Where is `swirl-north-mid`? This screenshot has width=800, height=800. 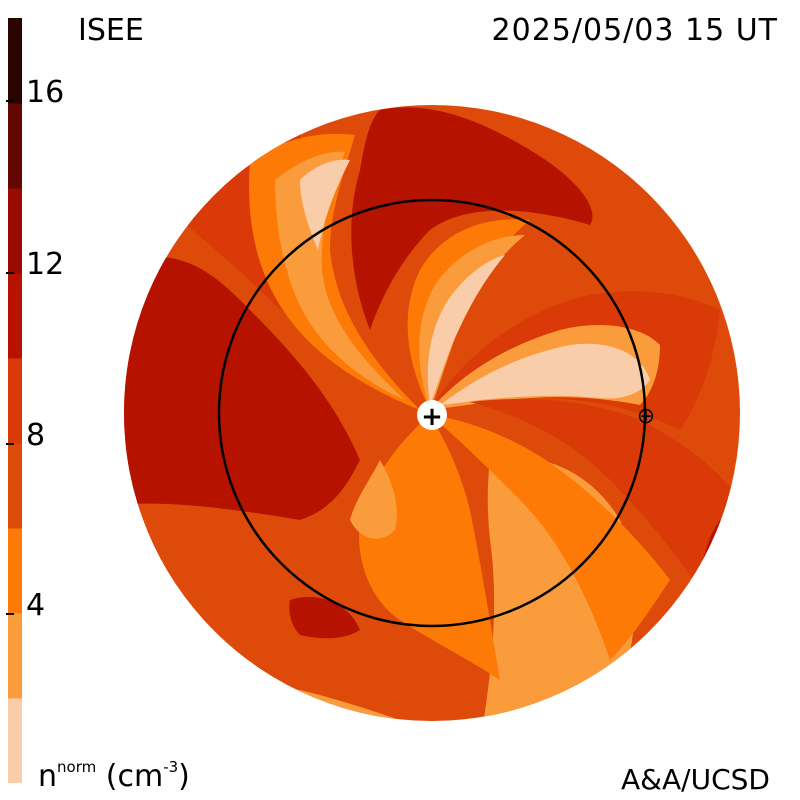
swirl-north-mid is located at coordinates (472, 322).